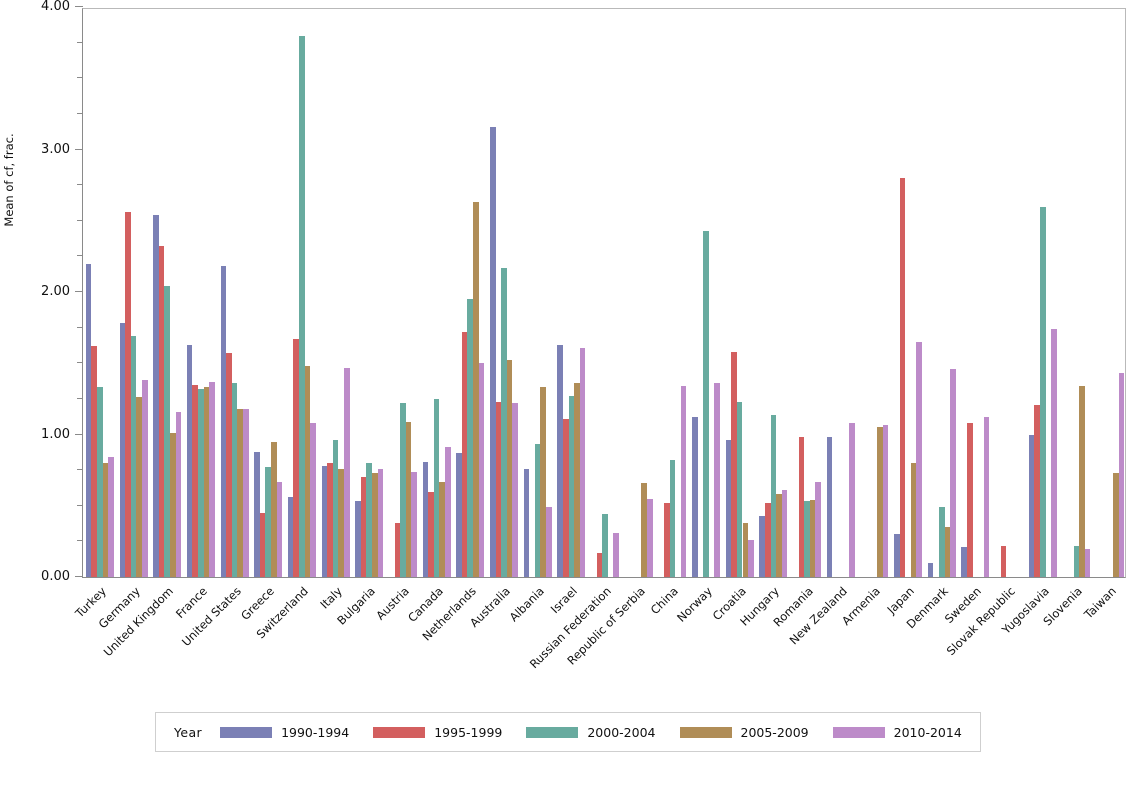 The image size is (1134, 806). I want to click on y-axis-title: Mean of cf, frac., so click(9, 180).